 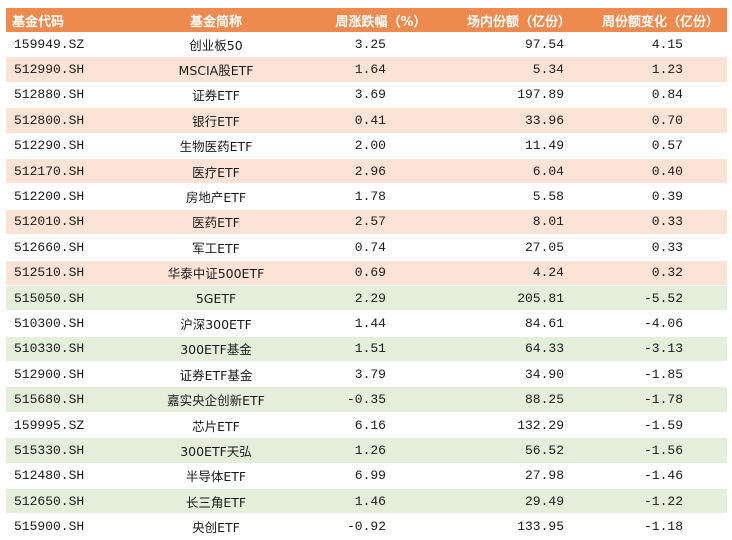 I want to click on share-change-cell: 0.39, so click(x=660, y=196).